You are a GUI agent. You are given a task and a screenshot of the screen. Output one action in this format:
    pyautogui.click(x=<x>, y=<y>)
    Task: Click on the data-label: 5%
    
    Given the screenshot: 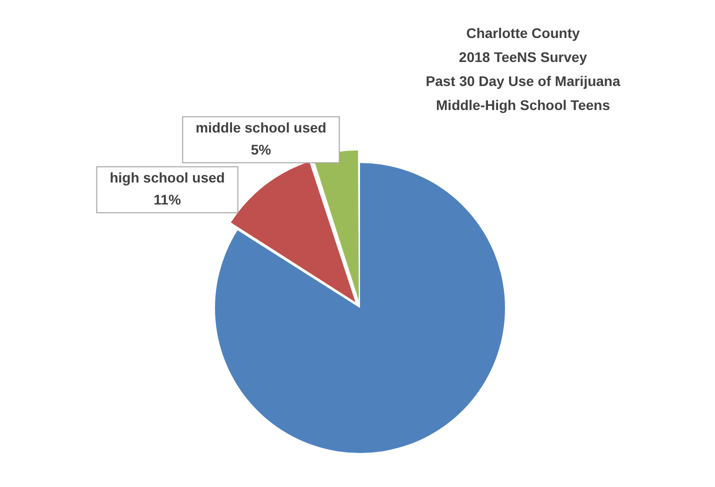 What is the action you would take?
    pyautogui.click(x=261, y=150)
    